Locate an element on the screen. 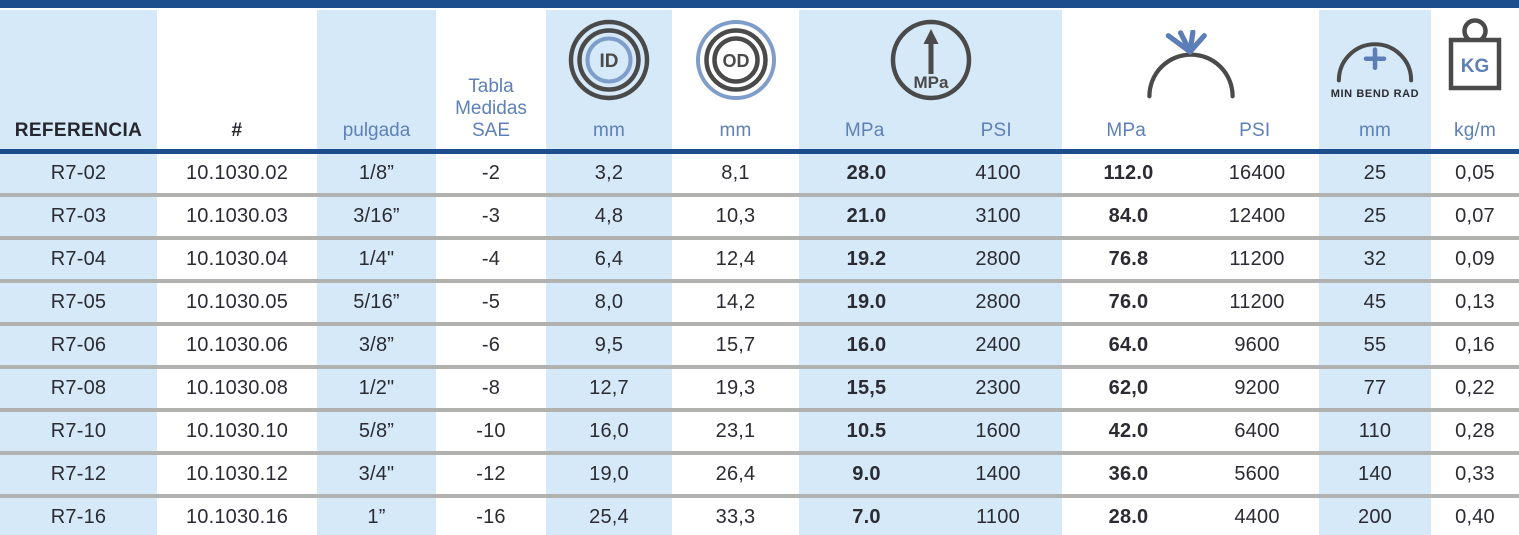 Image resolution: width=1519 pixels, height=535 pixels. burst-pressure-psi-label: PSI is located at coordinates (1255, 130).